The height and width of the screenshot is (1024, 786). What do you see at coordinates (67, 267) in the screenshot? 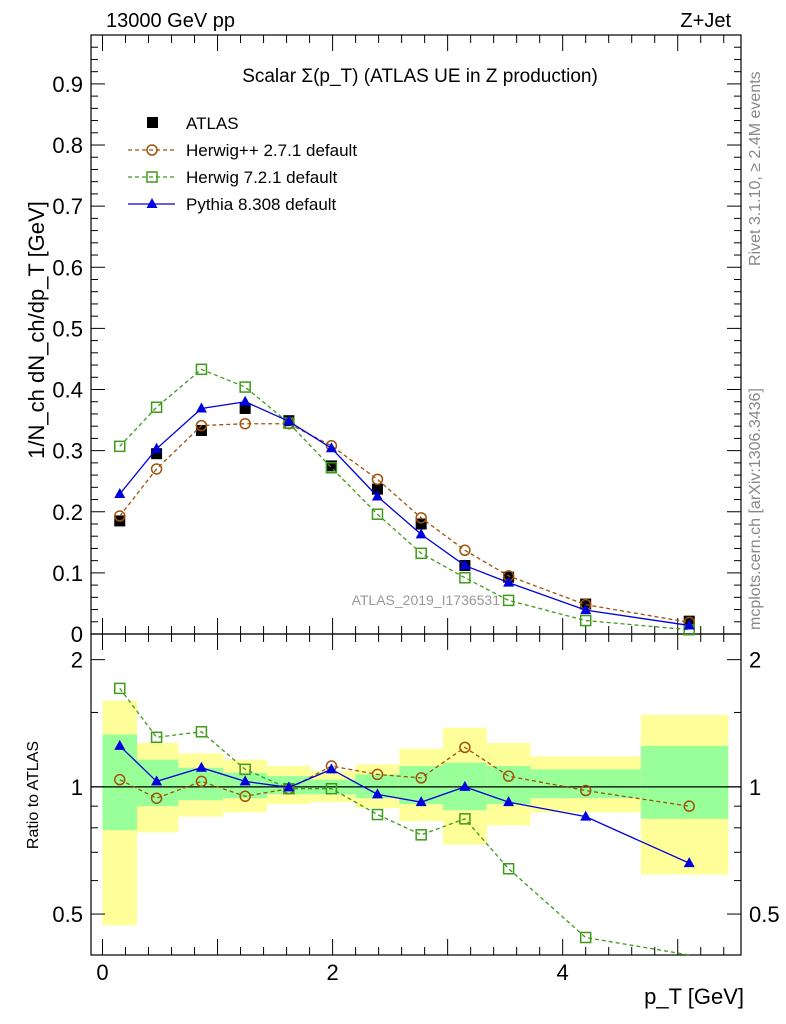
I see `y-tick-label: 0.6` at bounding box center [67, 267].